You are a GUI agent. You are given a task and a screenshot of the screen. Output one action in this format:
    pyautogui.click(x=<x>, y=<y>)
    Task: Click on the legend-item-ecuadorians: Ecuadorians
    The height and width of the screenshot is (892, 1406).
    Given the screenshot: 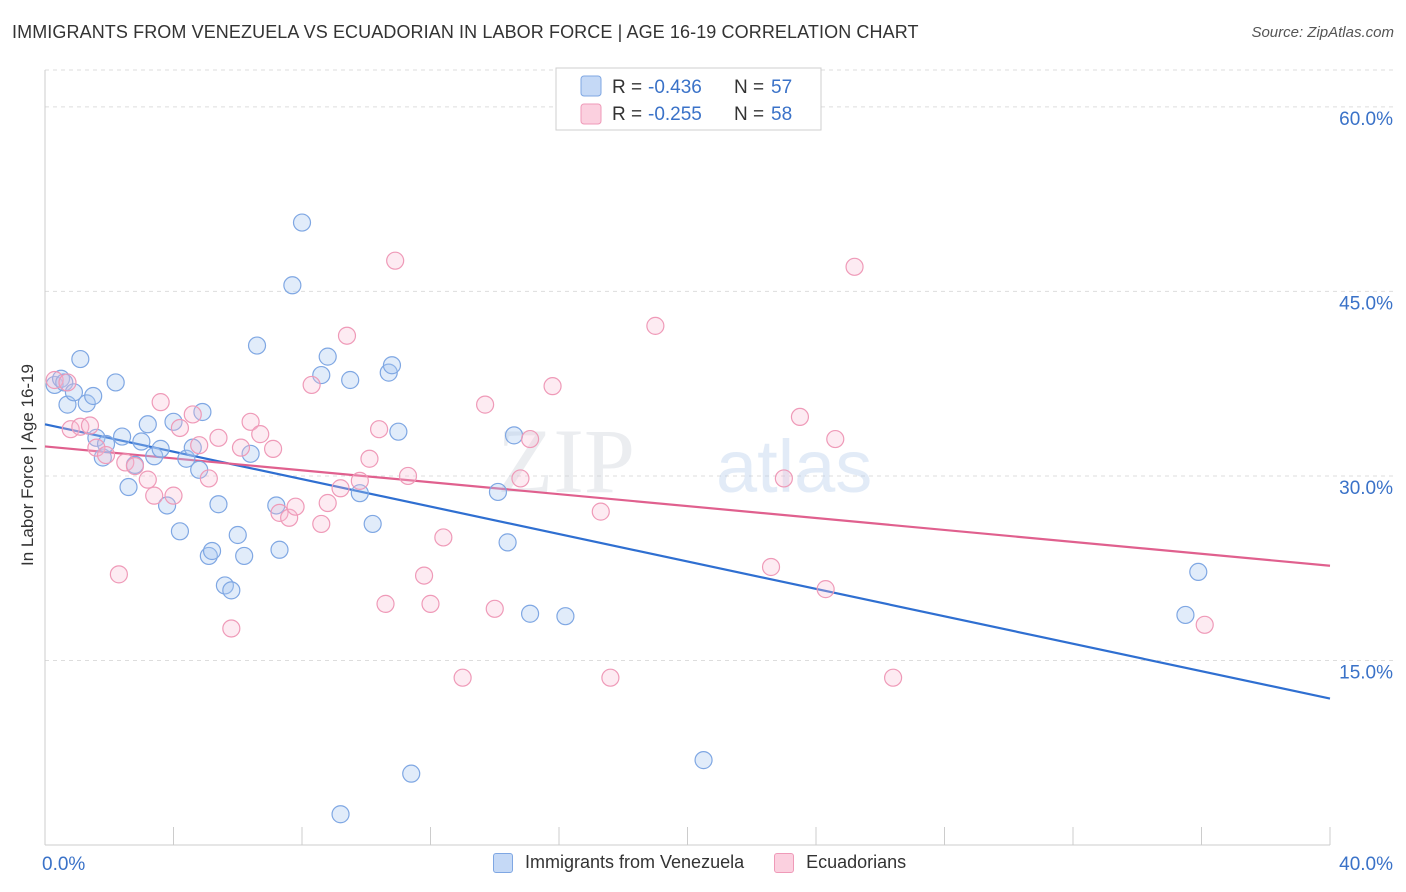 What is the action you would take?
    pyautogui.click(x=840, y=862)
    